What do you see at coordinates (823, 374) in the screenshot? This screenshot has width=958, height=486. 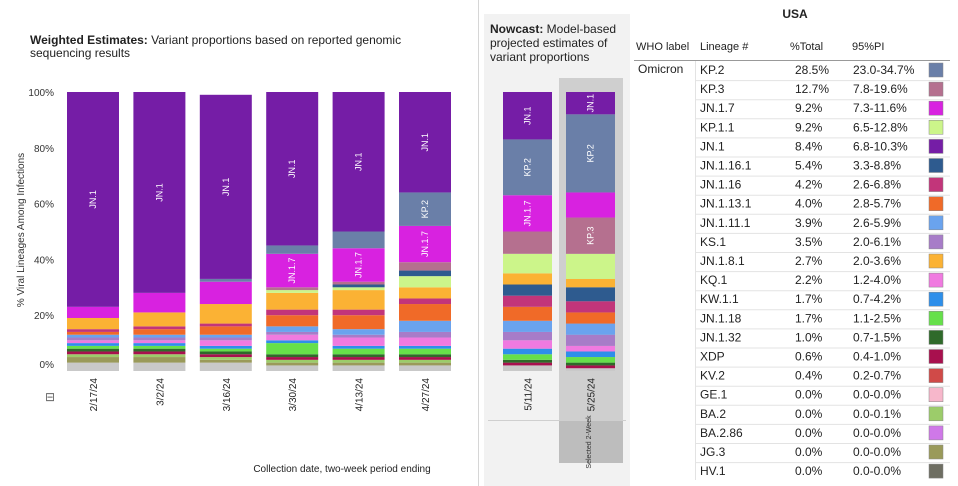 I see `table-row-kv-2: KV.2 0.4% 0.2-0.7%` at bounding box center [823, 374].